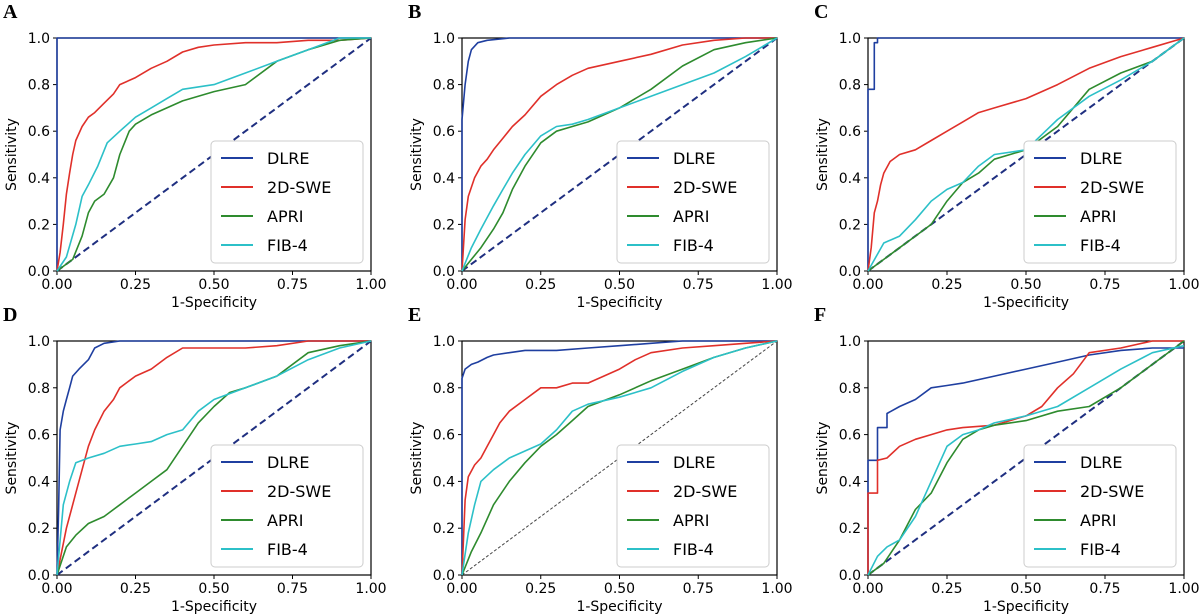 This screenshot has width=1200, height=616. I want to click on chance-diagonal, so click(214, 154).